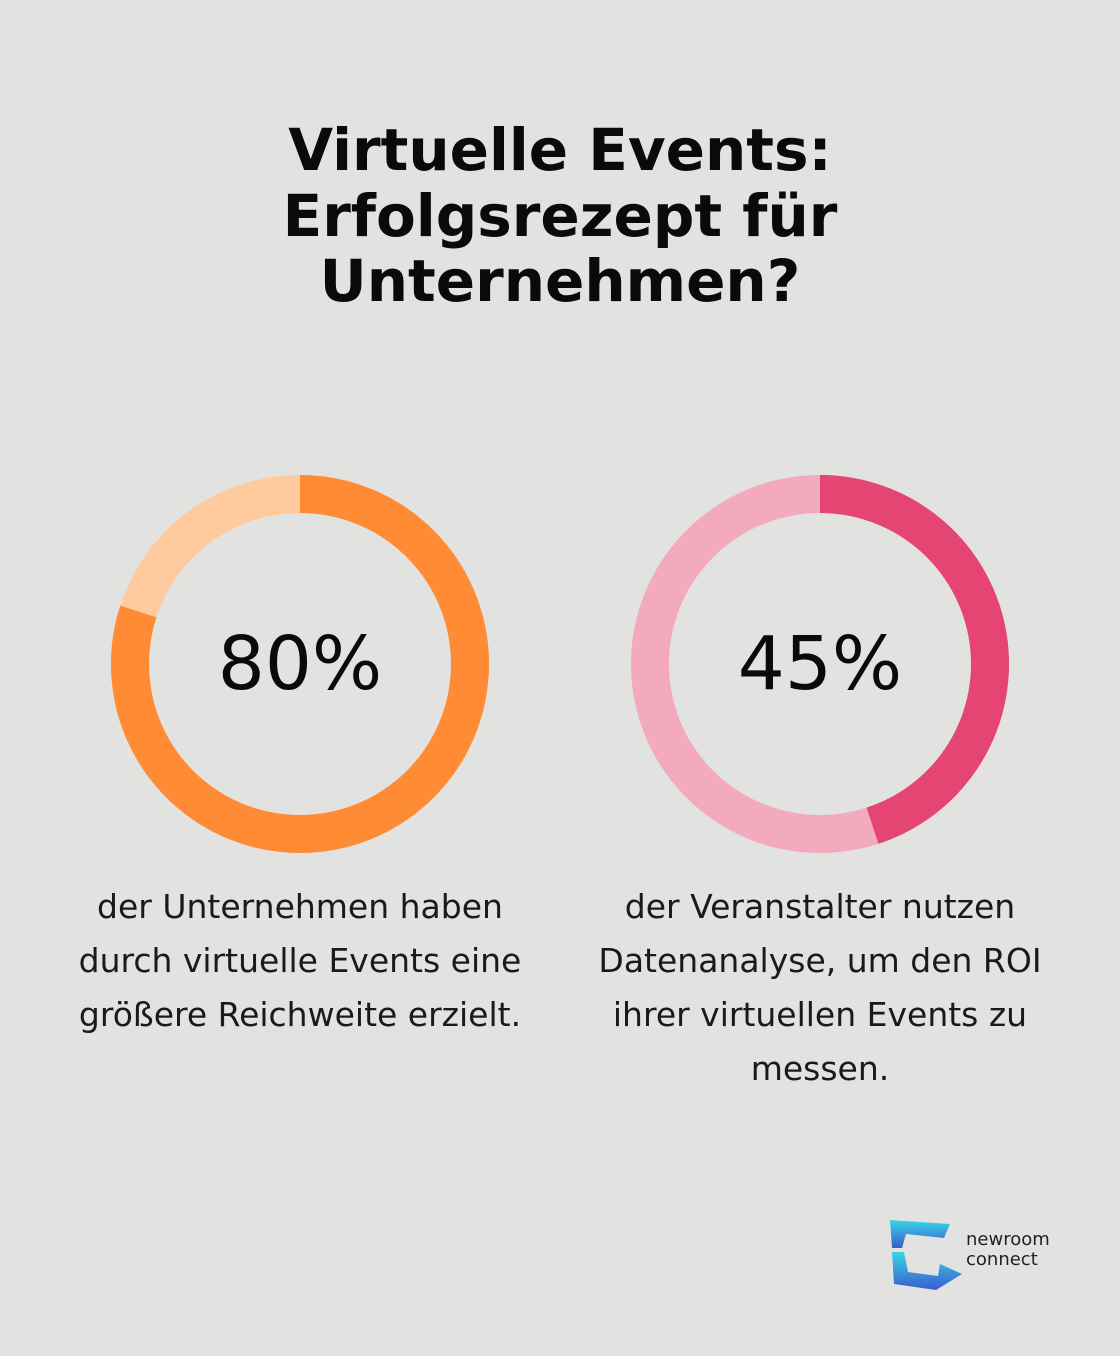  I want to click on brand-logo: newroom connect, so click(978, 1256).